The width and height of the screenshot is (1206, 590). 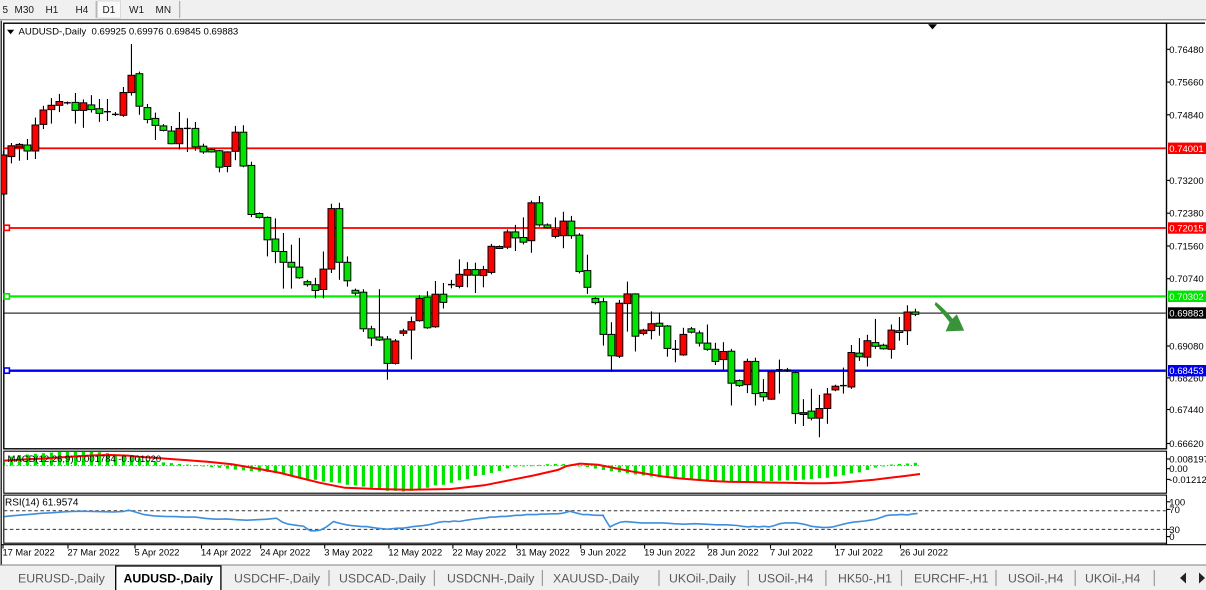 I want to click on svg-text: UKOil-,H4, so click(x=1113, y=579).